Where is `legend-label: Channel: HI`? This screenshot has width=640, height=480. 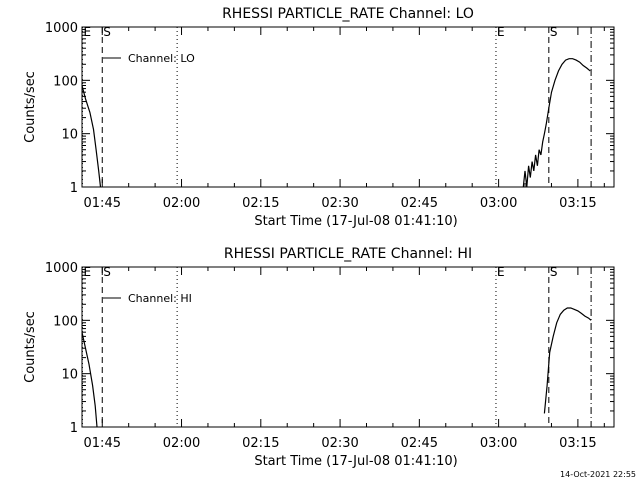 legend-label: Channel: HI is located at coordinates (160, 298).